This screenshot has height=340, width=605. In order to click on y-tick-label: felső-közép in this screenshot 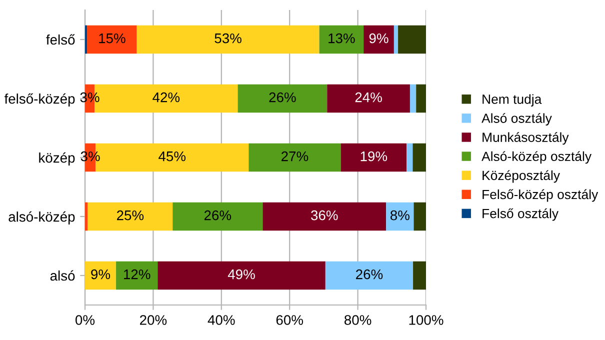, I will do `click(39, 99)`.